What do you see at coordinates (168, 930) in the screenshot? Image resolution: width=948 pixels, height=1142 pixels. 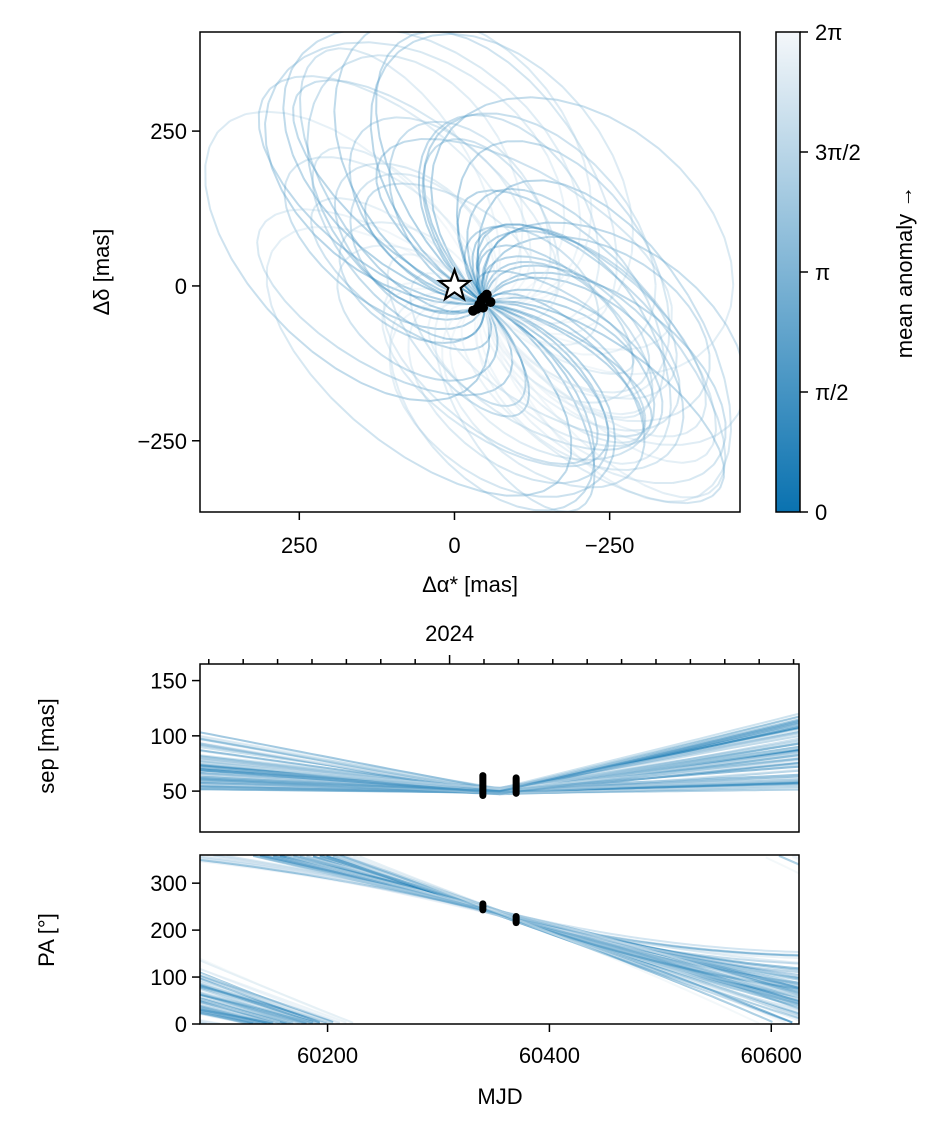 I see `position-angle-y-tick-label: 200` at bounding box center [168, 930].